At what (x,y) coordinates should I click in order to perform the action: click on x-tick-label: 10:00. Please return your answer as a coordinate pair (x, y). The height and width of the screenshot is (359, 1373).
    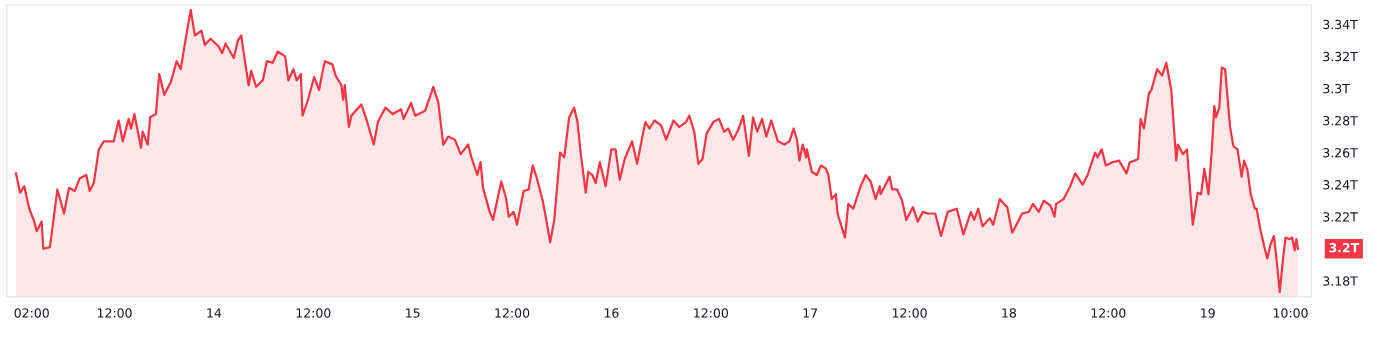
    Looking at the image, I should click on (1290, 313).